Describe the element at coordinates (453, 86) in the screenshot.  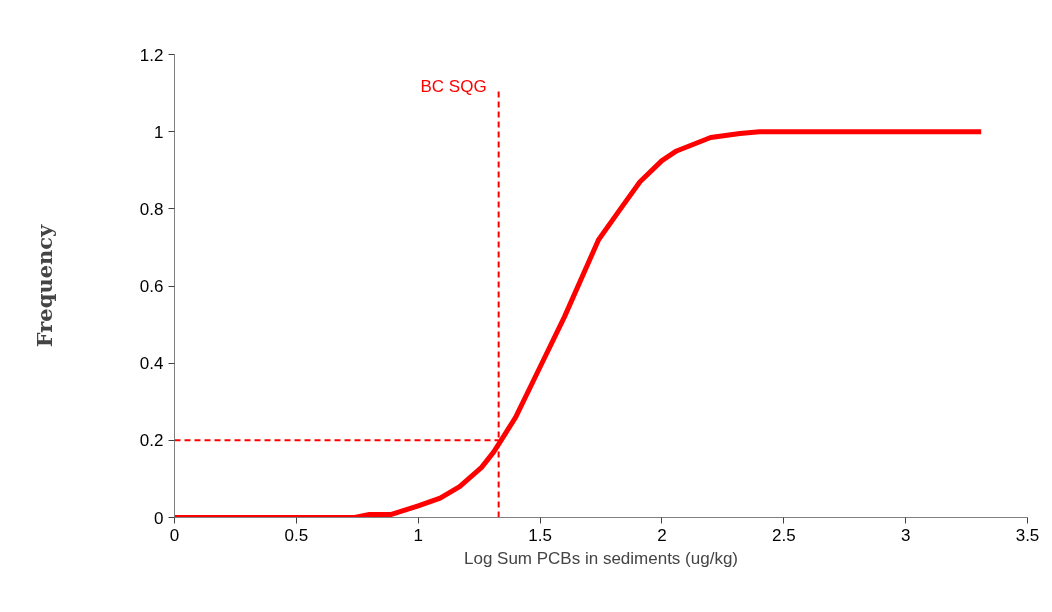
I see `ref-line-label: BC SQG` at that location.